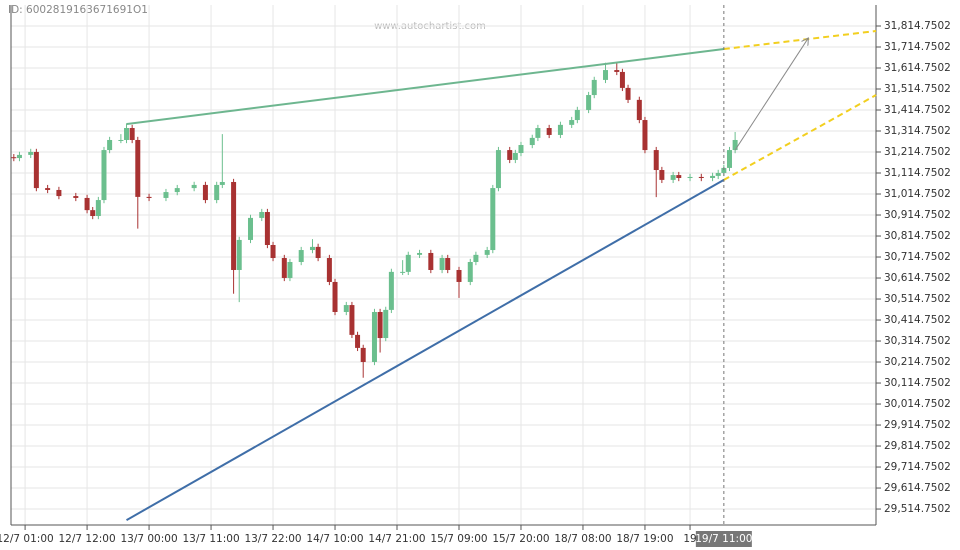 The height and width of the screenshot is (550, 960). What do you see at coordinates (210, 539) in the screenshot?
I see `x-tick-label: 13/7 11:00` at bounding box center [210, 539].